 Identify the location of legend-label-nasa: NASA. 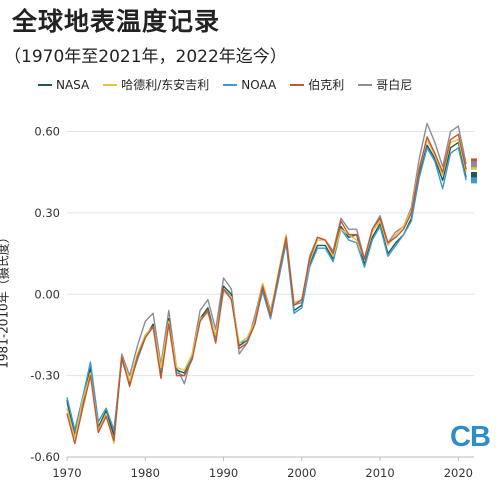
(73, 84).